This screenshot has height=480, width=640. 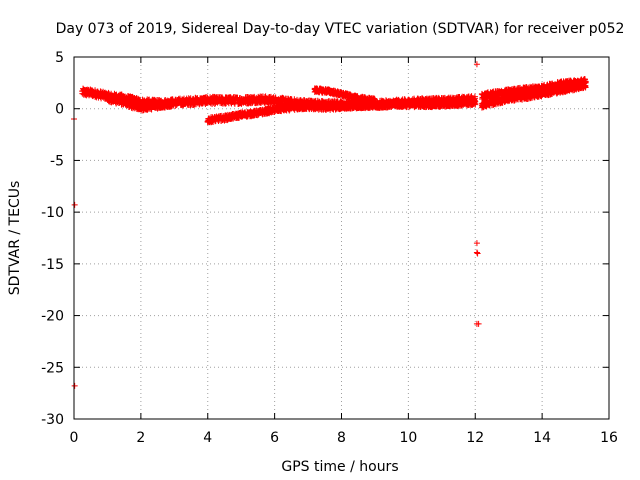 What do you see at coordinates (140, 438) in the screenshot?
I see `x-tick-label: 2` at bounding box center [140, 438].